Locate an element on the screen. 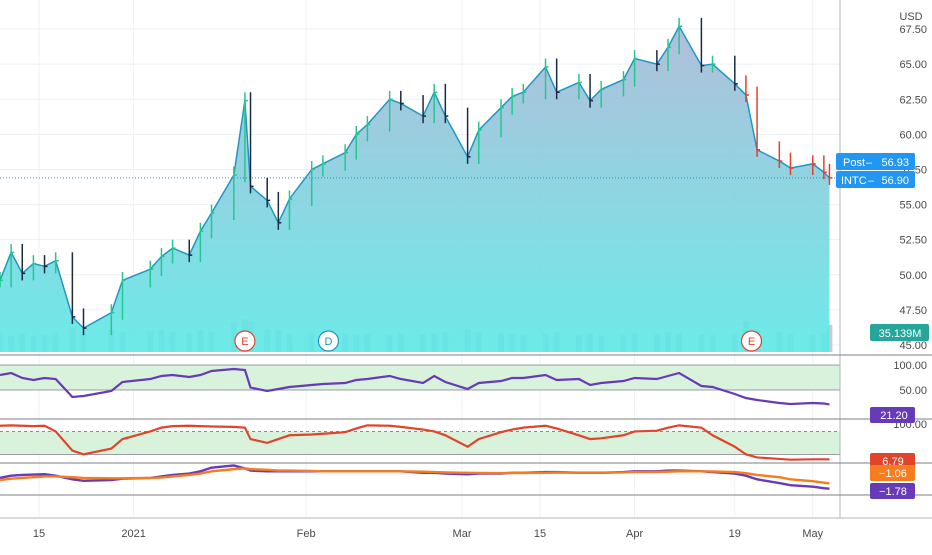  x-tick-label: 2021 is located at coordinates (133, 534).